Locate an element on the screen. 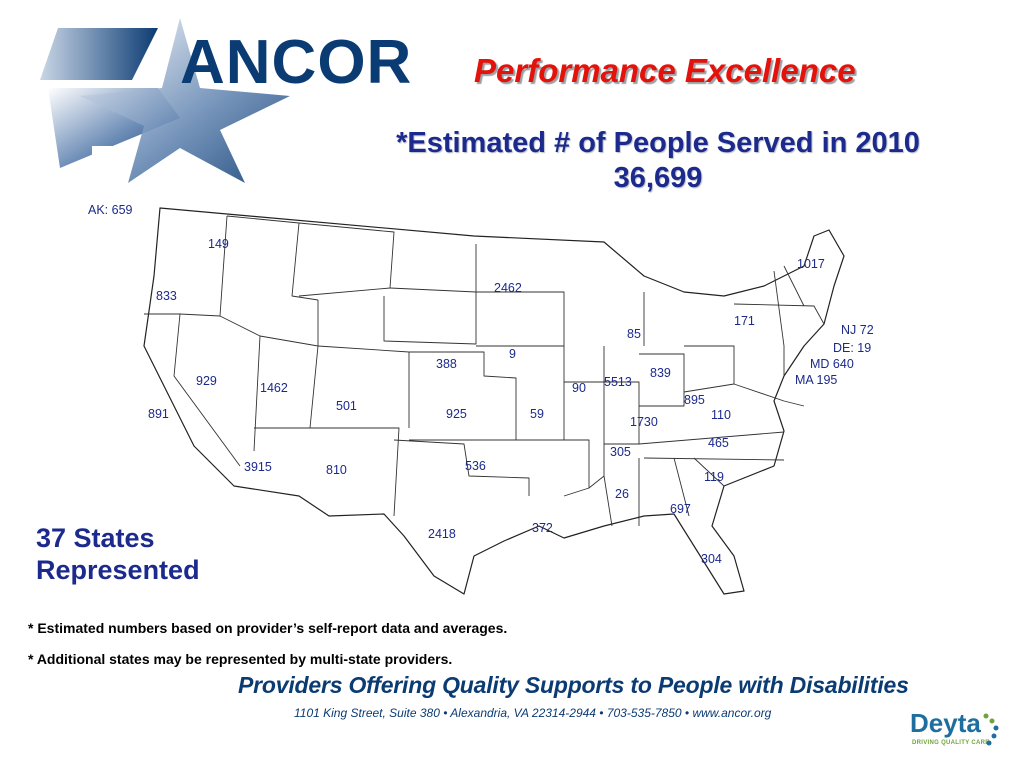  state-count-label: 810 is located at coordinates (336, 470).